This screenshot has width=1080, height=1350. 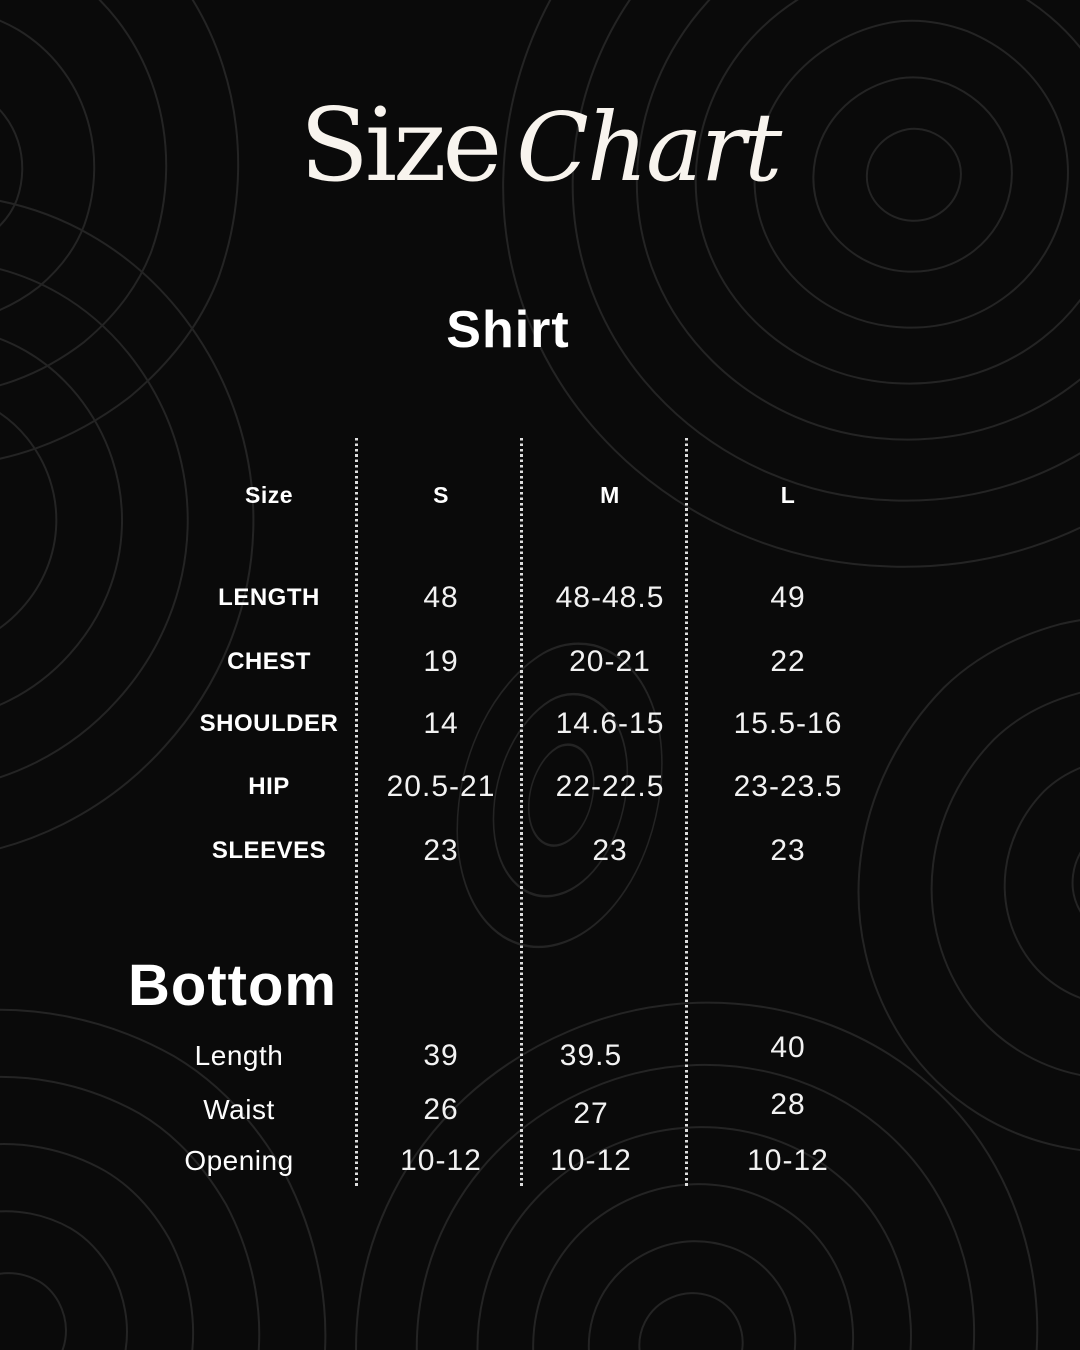 I want to click on cell-m: 14.6-15, so click(x=610, y=723).